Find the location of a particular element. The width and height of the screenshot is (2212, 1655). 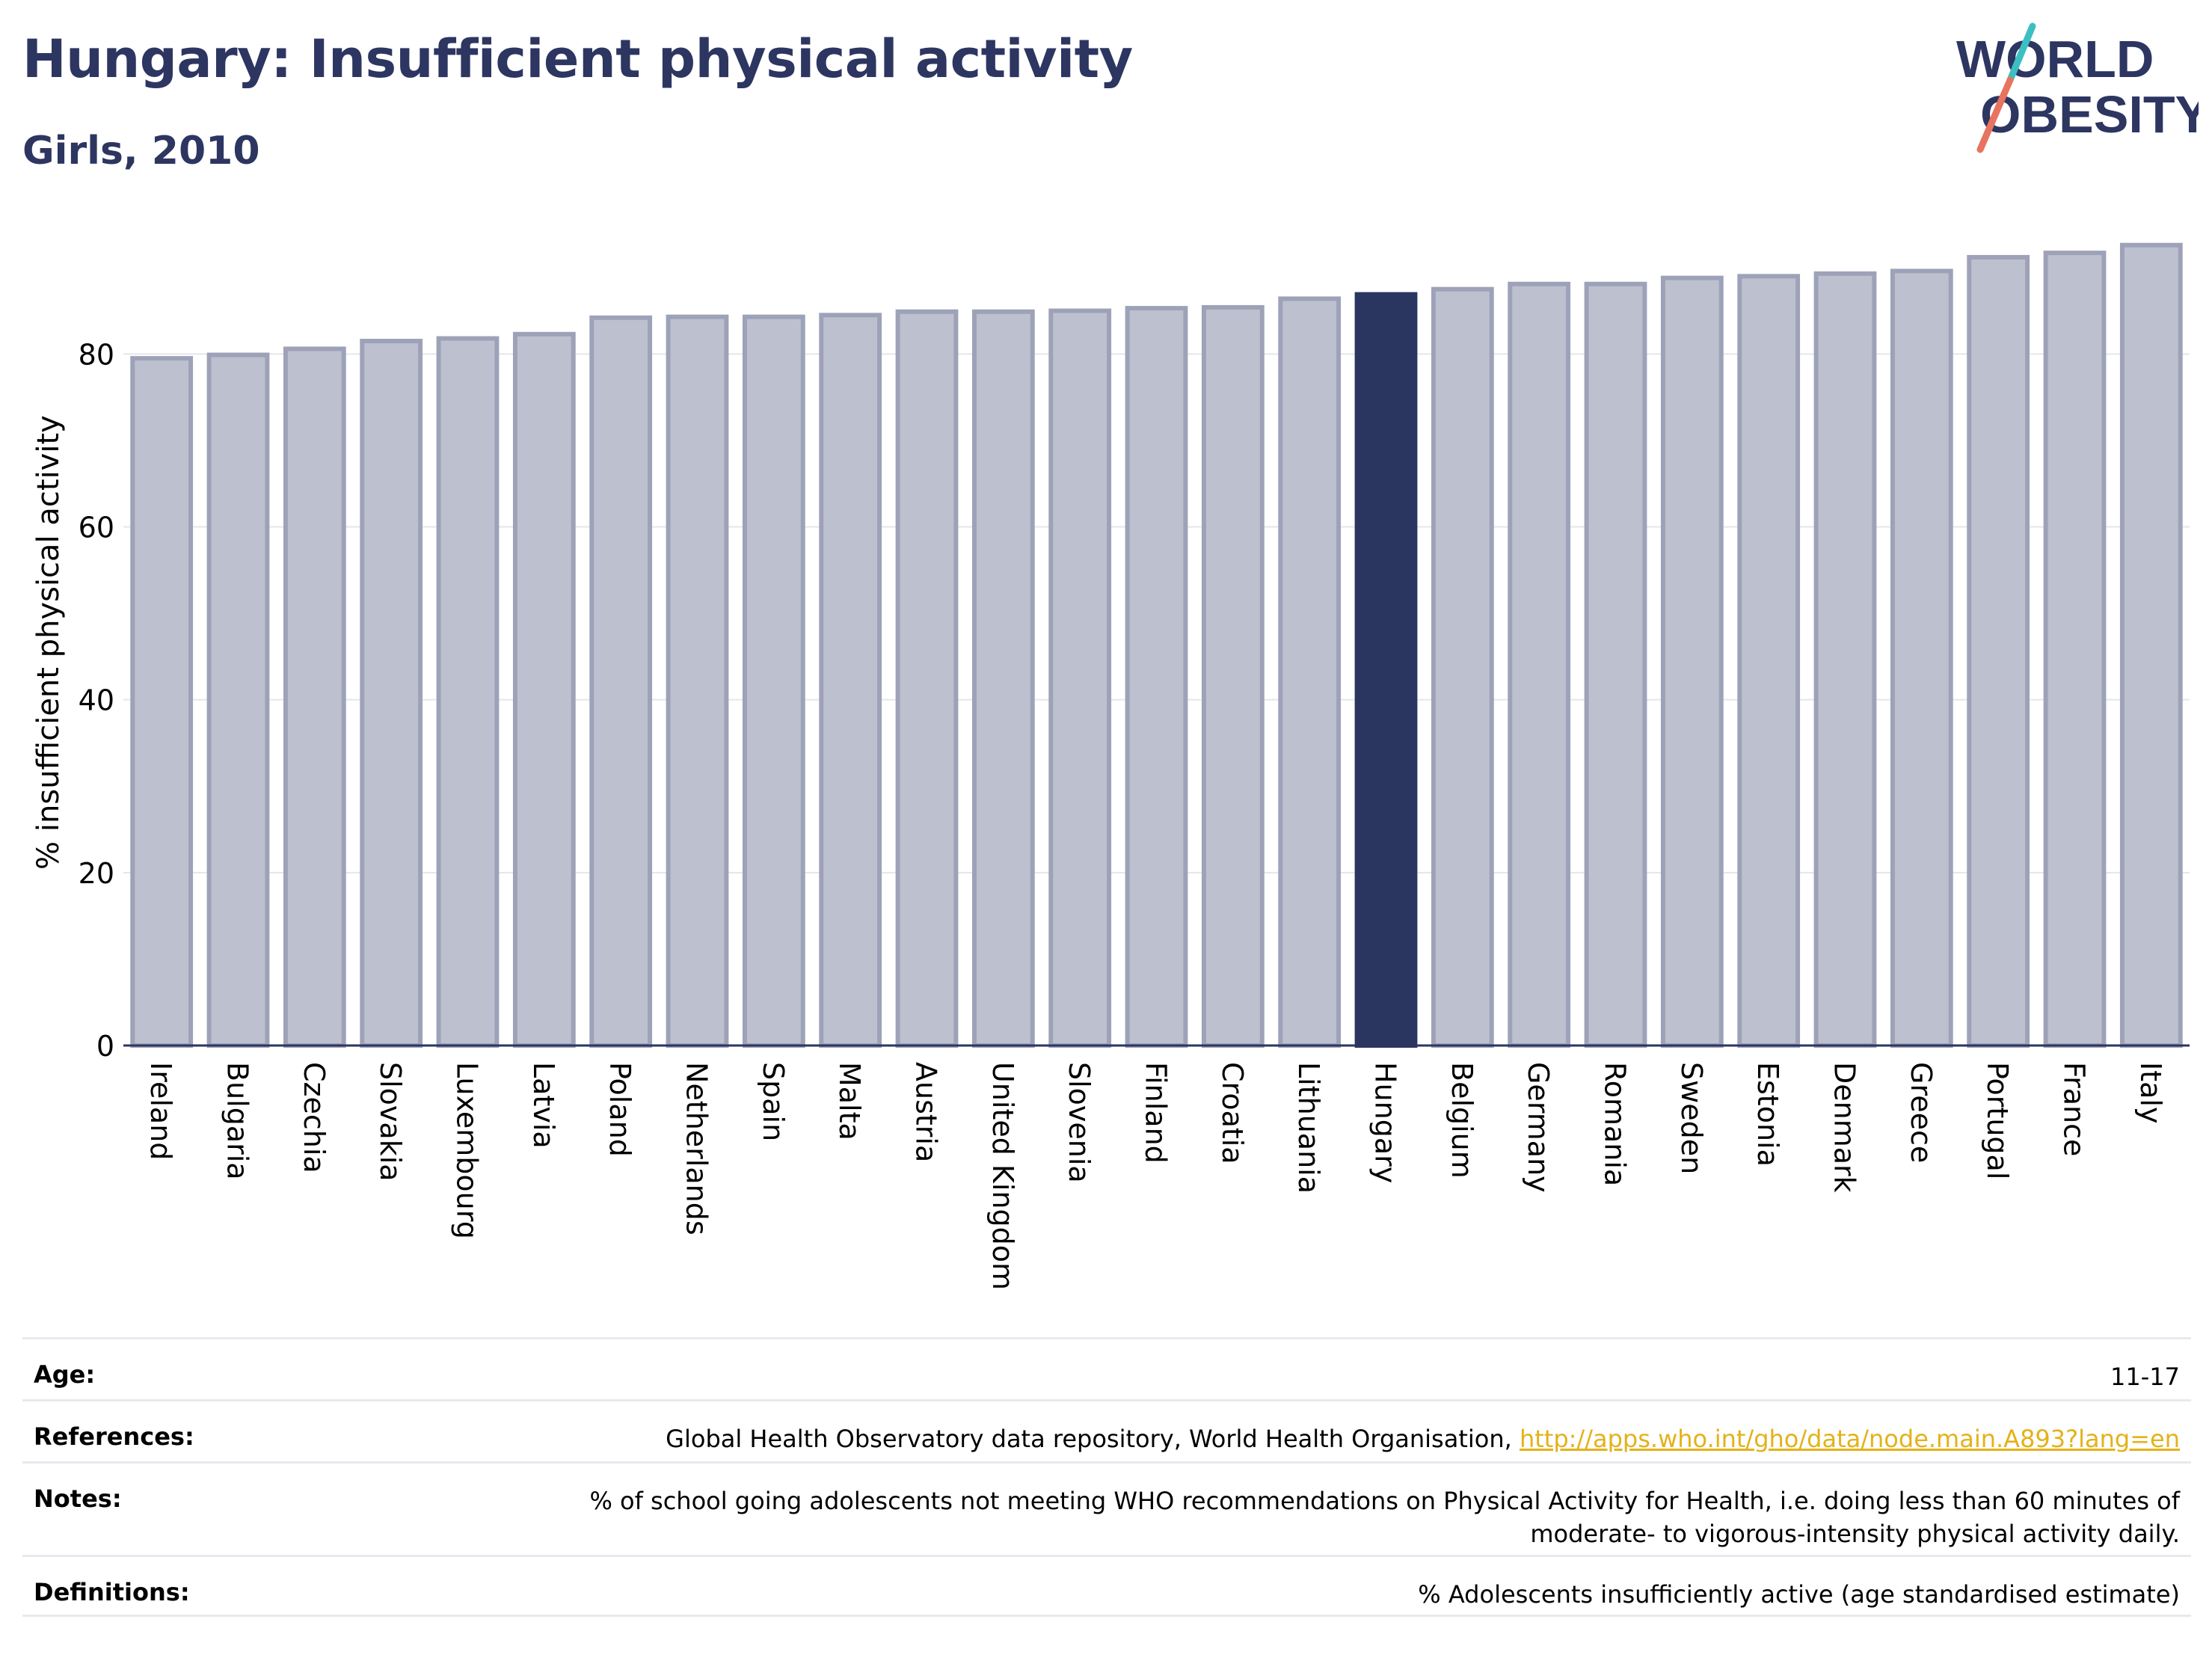

bar-spain is located at coordinates (773, 681).